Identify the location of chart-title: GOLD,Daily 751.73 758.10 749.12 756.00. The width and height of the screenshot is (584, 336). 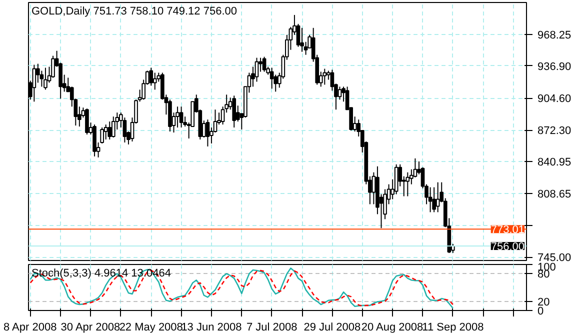
(134, 12).